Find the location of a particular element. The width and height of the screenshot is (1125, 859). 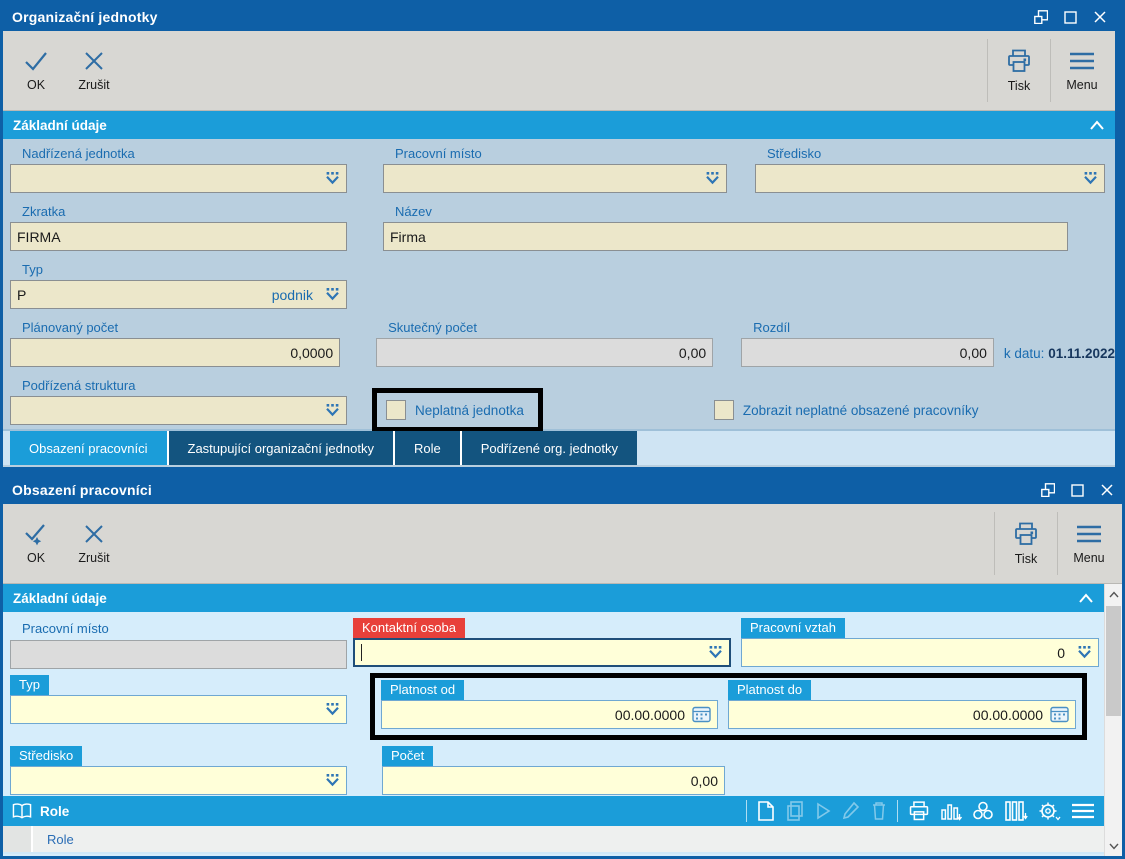

pracovni-vztah-input: 0 is located at coordinates (920, 652).